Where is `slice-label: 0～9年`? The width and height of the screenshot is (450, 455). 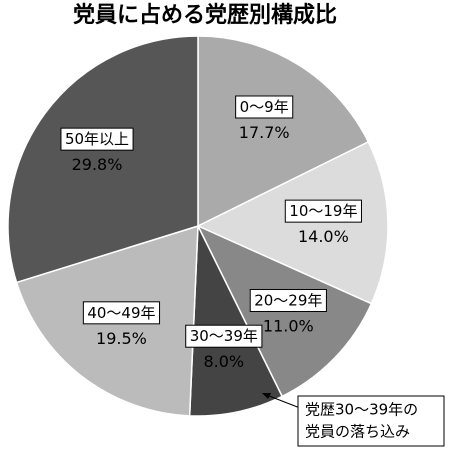 slice-label: 0～9年 is located at coordinates (264, 107).